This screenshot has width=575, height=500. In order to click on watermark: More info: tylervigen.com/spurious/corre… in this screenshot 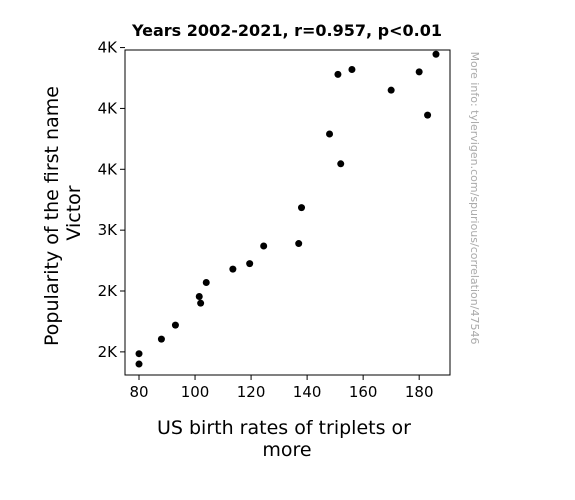, I will do `click(474, 198)`.